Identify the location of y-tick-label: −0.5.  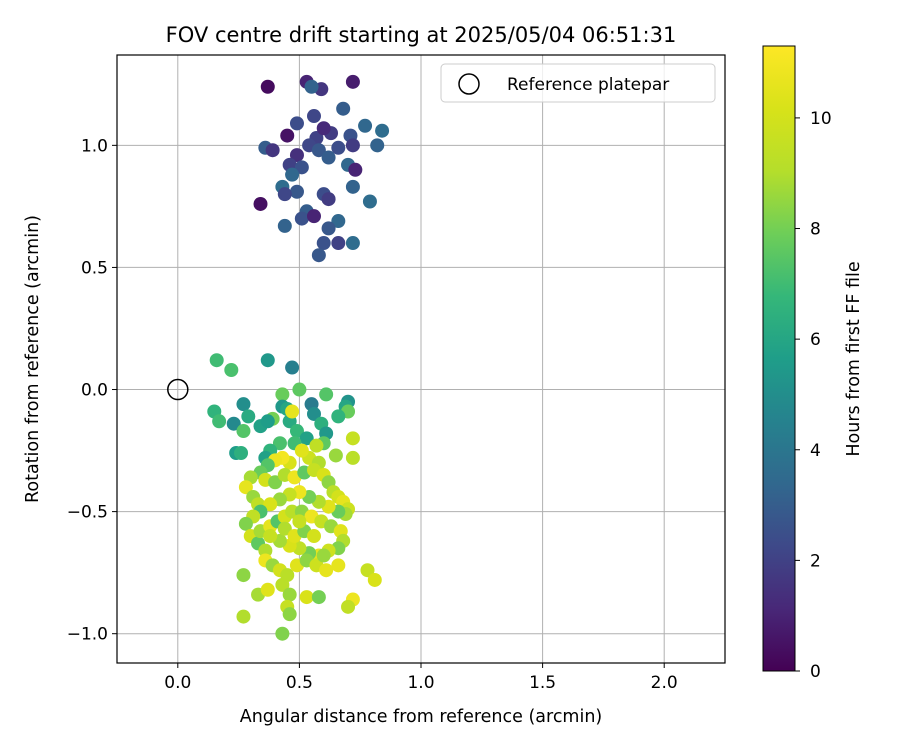
(87, 513).